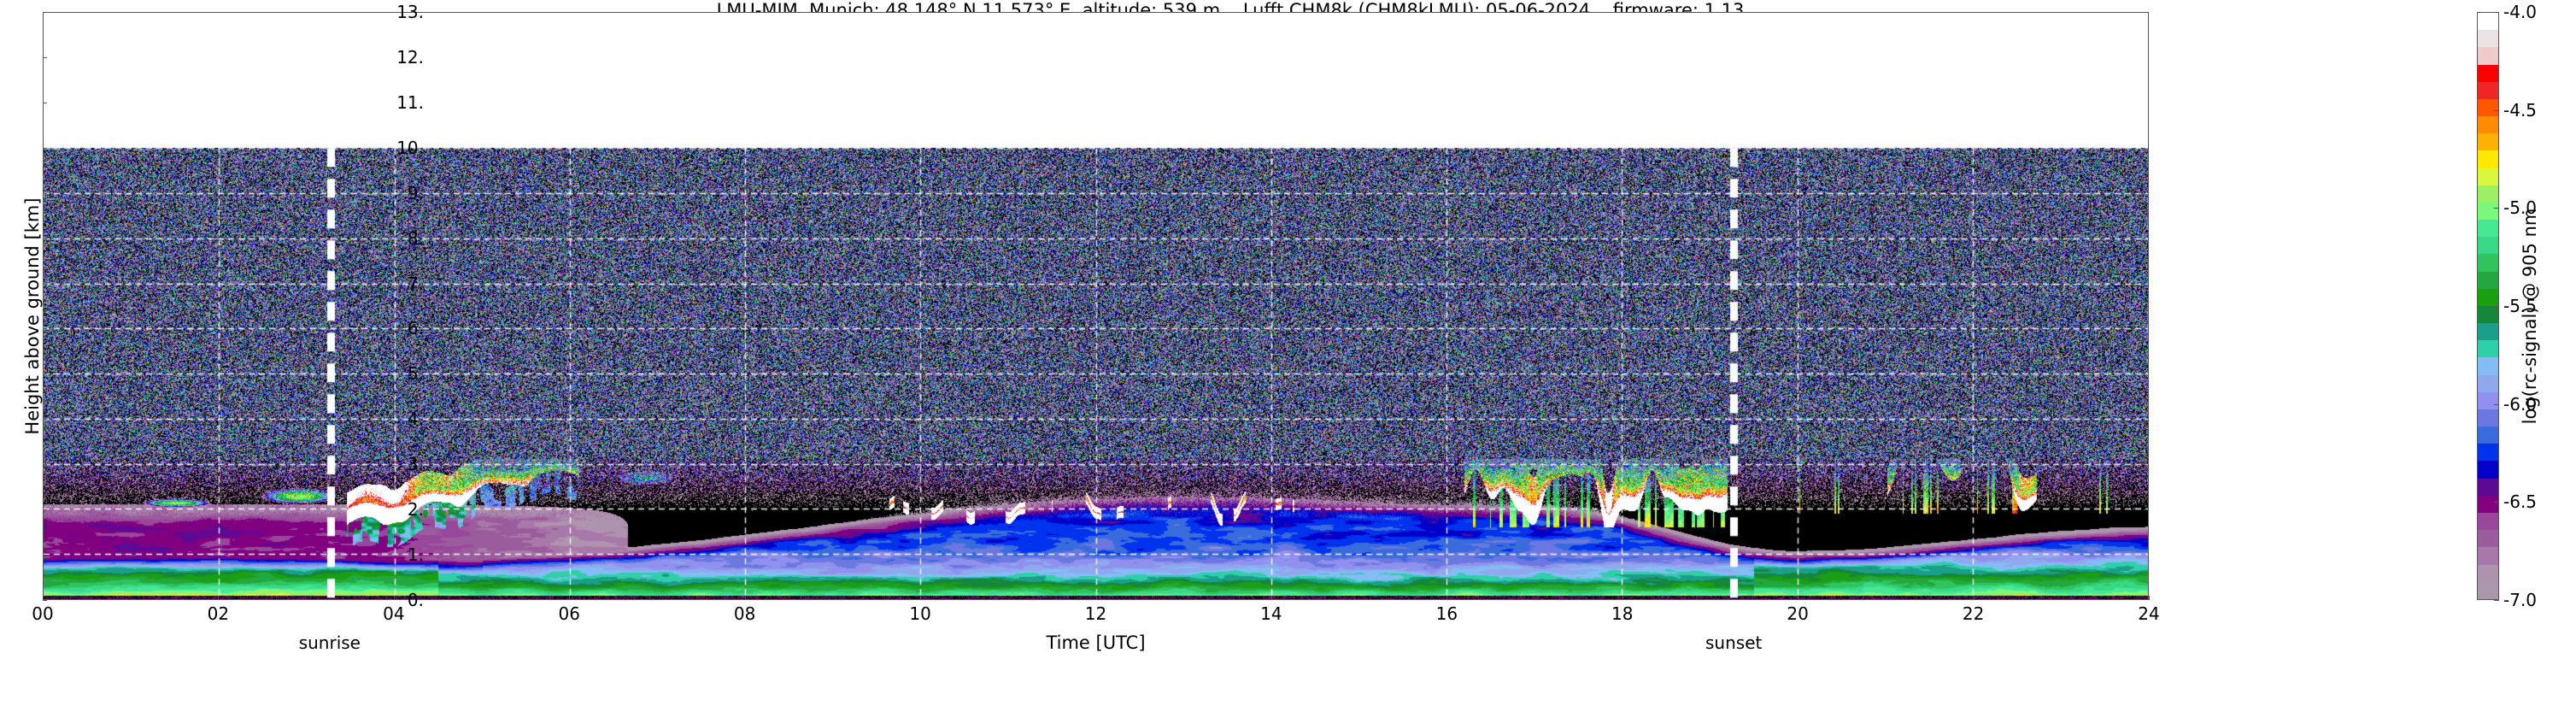 The width and height of the screenshot is (2576, 706). What do you see at coordinates (415, 419) in the screenshot?
I see `y-tick-label: 4.` at bounding box center [415, 419].